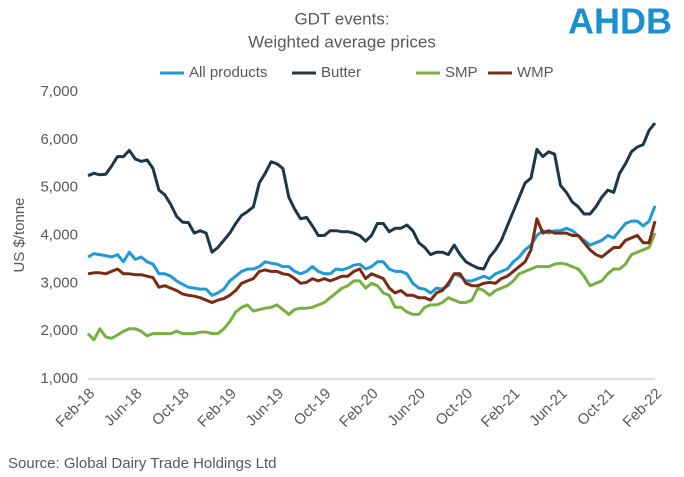 The height and width of the screenshot is (477, 684). I want to click on y-tick-label: 4,000, so click(59, 234).